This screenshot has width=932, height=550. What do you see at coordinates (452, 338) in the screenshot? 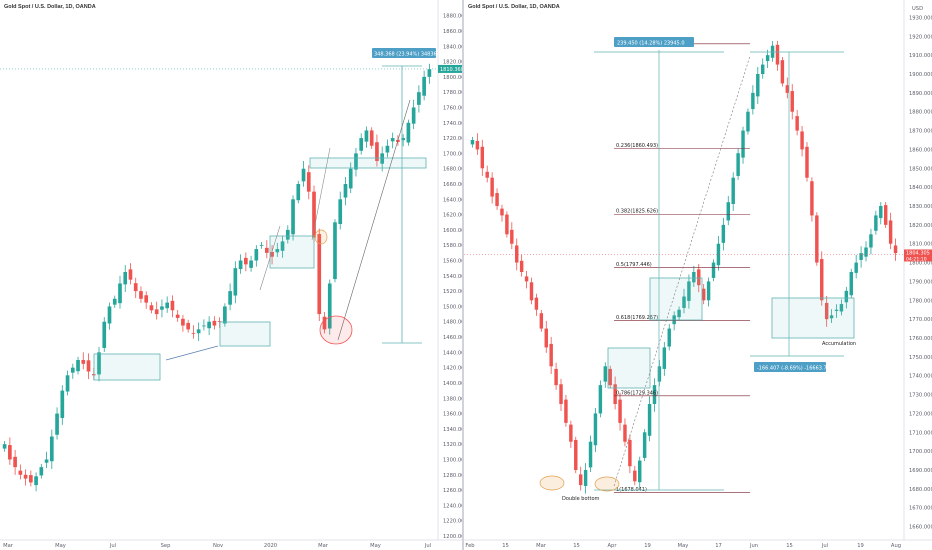
I see `y-tick-label: 1460.000` at bounding box center [452, 338].